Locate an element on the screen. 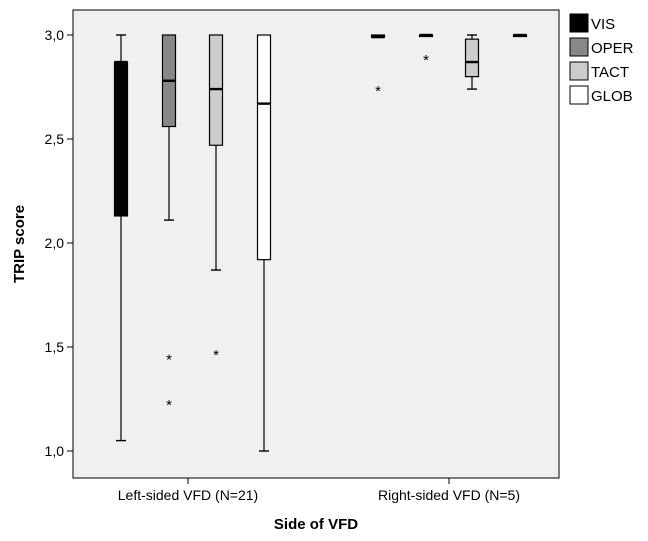  legend-label-oper: OPER is located at coordinates (612, 48).